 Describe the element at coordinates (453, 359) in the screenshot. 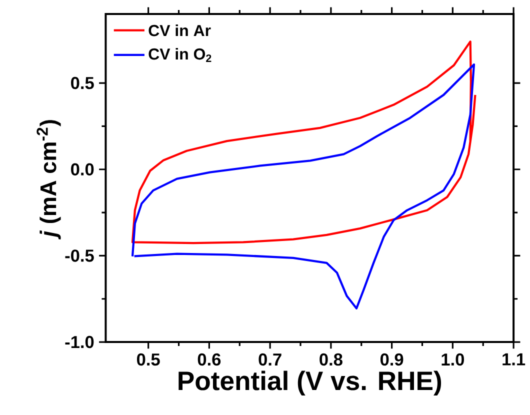

I see `x-tick-label: 1.0` at that location.